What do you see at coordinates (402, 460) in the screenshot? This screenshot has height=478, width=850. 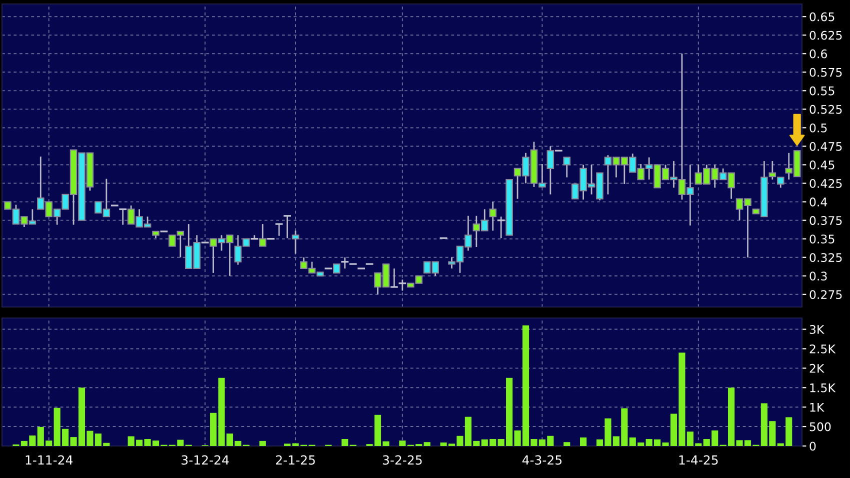 I see `x-tick-label: 3-2-25` at bounding box center [402, 460].